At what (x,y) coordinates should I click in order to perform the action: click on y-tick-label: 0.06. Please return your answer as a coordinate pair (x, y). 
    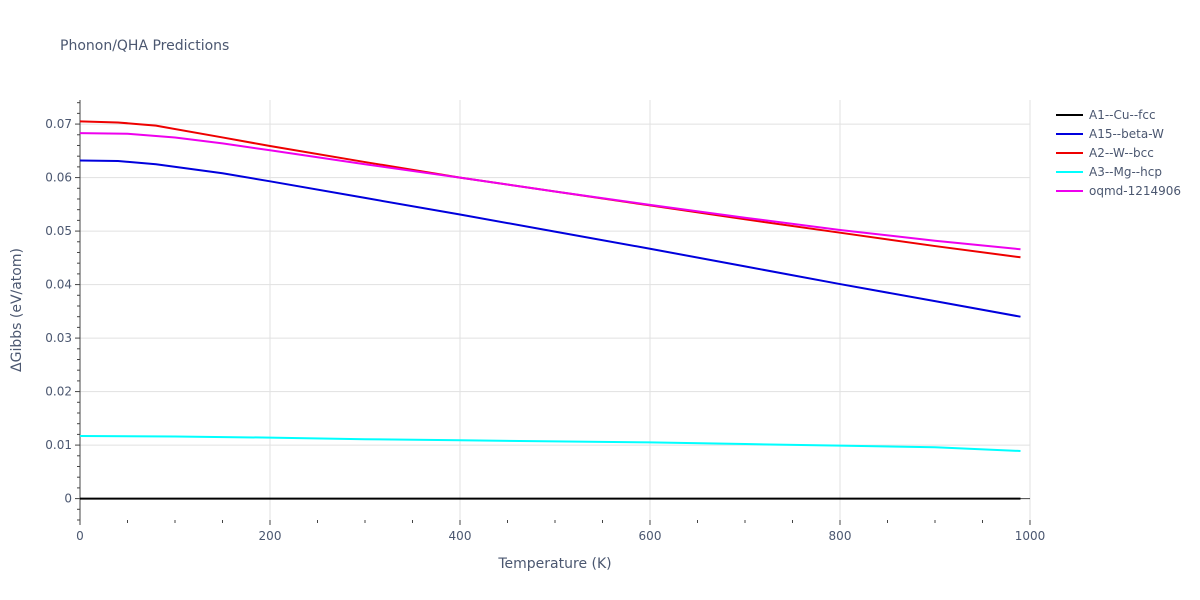
    Looking at the image, I should click on (58, 178).